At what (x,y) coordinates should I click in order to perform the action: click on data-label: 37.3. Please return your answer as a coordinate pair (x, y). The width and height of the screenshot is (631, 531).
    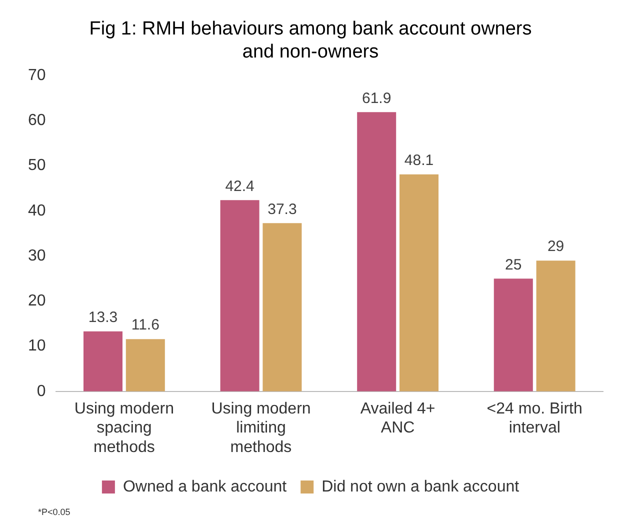
    Looking at the image, I should click on (282, 209).